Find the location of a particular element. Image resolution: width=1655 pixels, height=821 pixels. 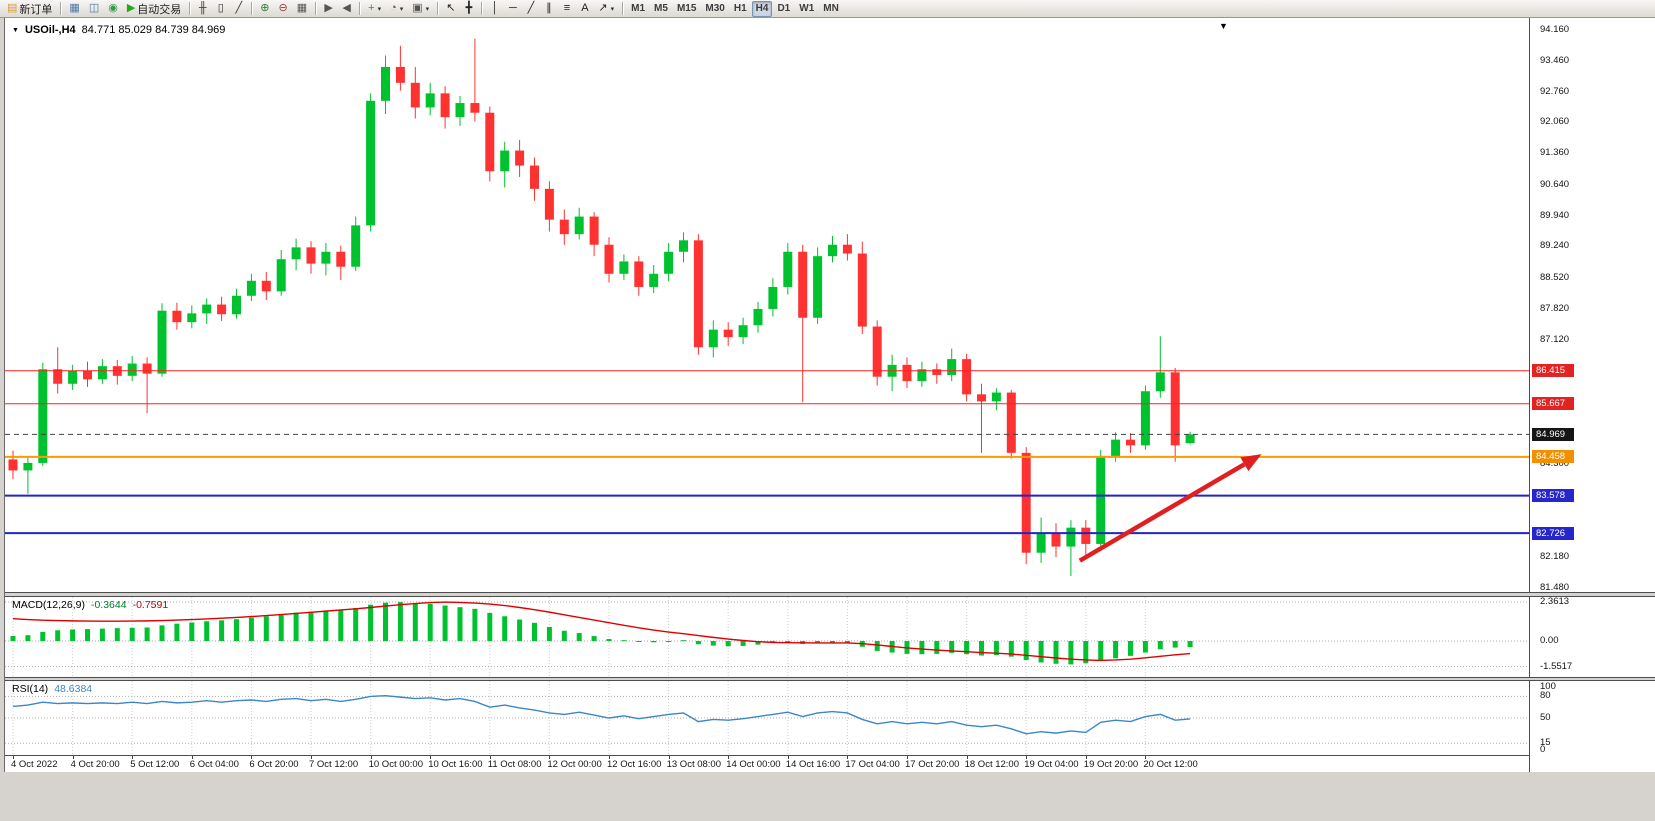

macd-panel is located at coordinates (767, 637).